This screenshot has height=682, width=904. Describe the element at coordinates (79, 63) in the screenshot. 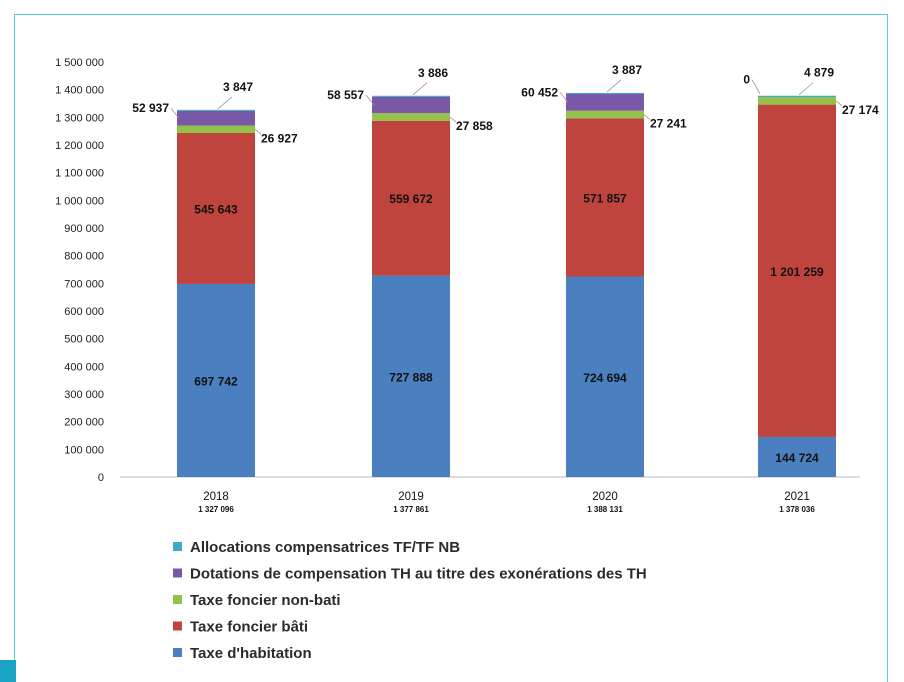

I see `y-tick-label: 1 500 000` at that location.